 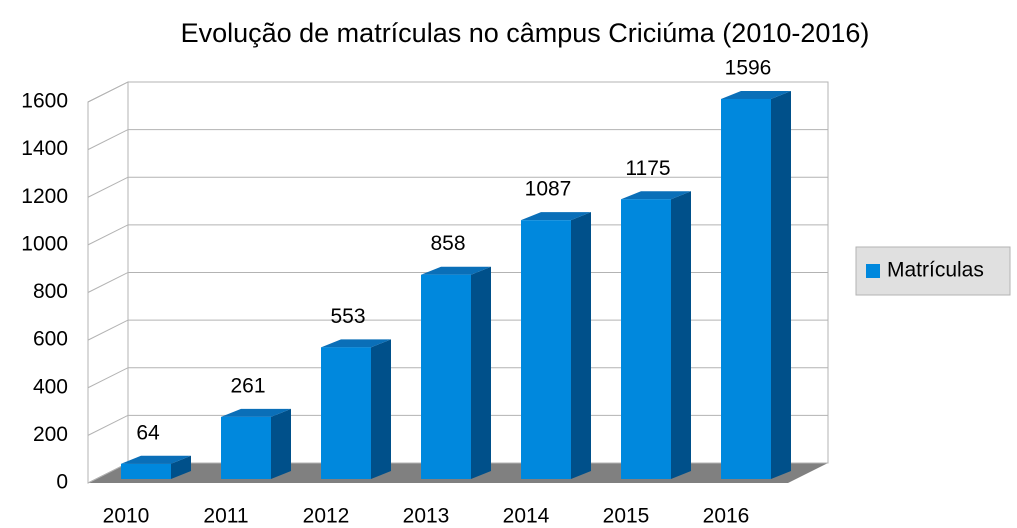 What do you see at coordinates (225, 516) in the screenshot?
I see `x-tick-label: 2011` at bounding box center [225, 516].